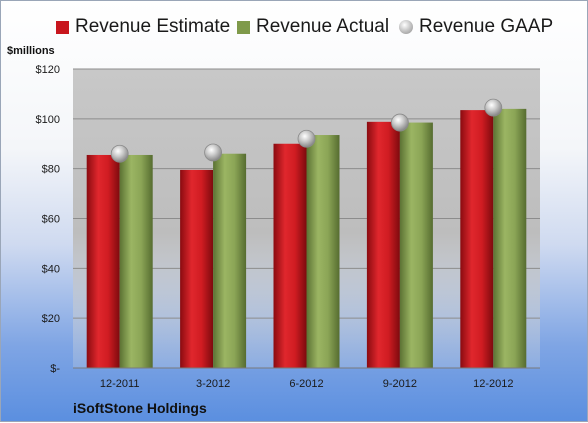  What do you see at coordinates (486, 26) in the screenshot?
I see `legend-label-gaap: Revenue GAAP` at bounding box center [486, 26].